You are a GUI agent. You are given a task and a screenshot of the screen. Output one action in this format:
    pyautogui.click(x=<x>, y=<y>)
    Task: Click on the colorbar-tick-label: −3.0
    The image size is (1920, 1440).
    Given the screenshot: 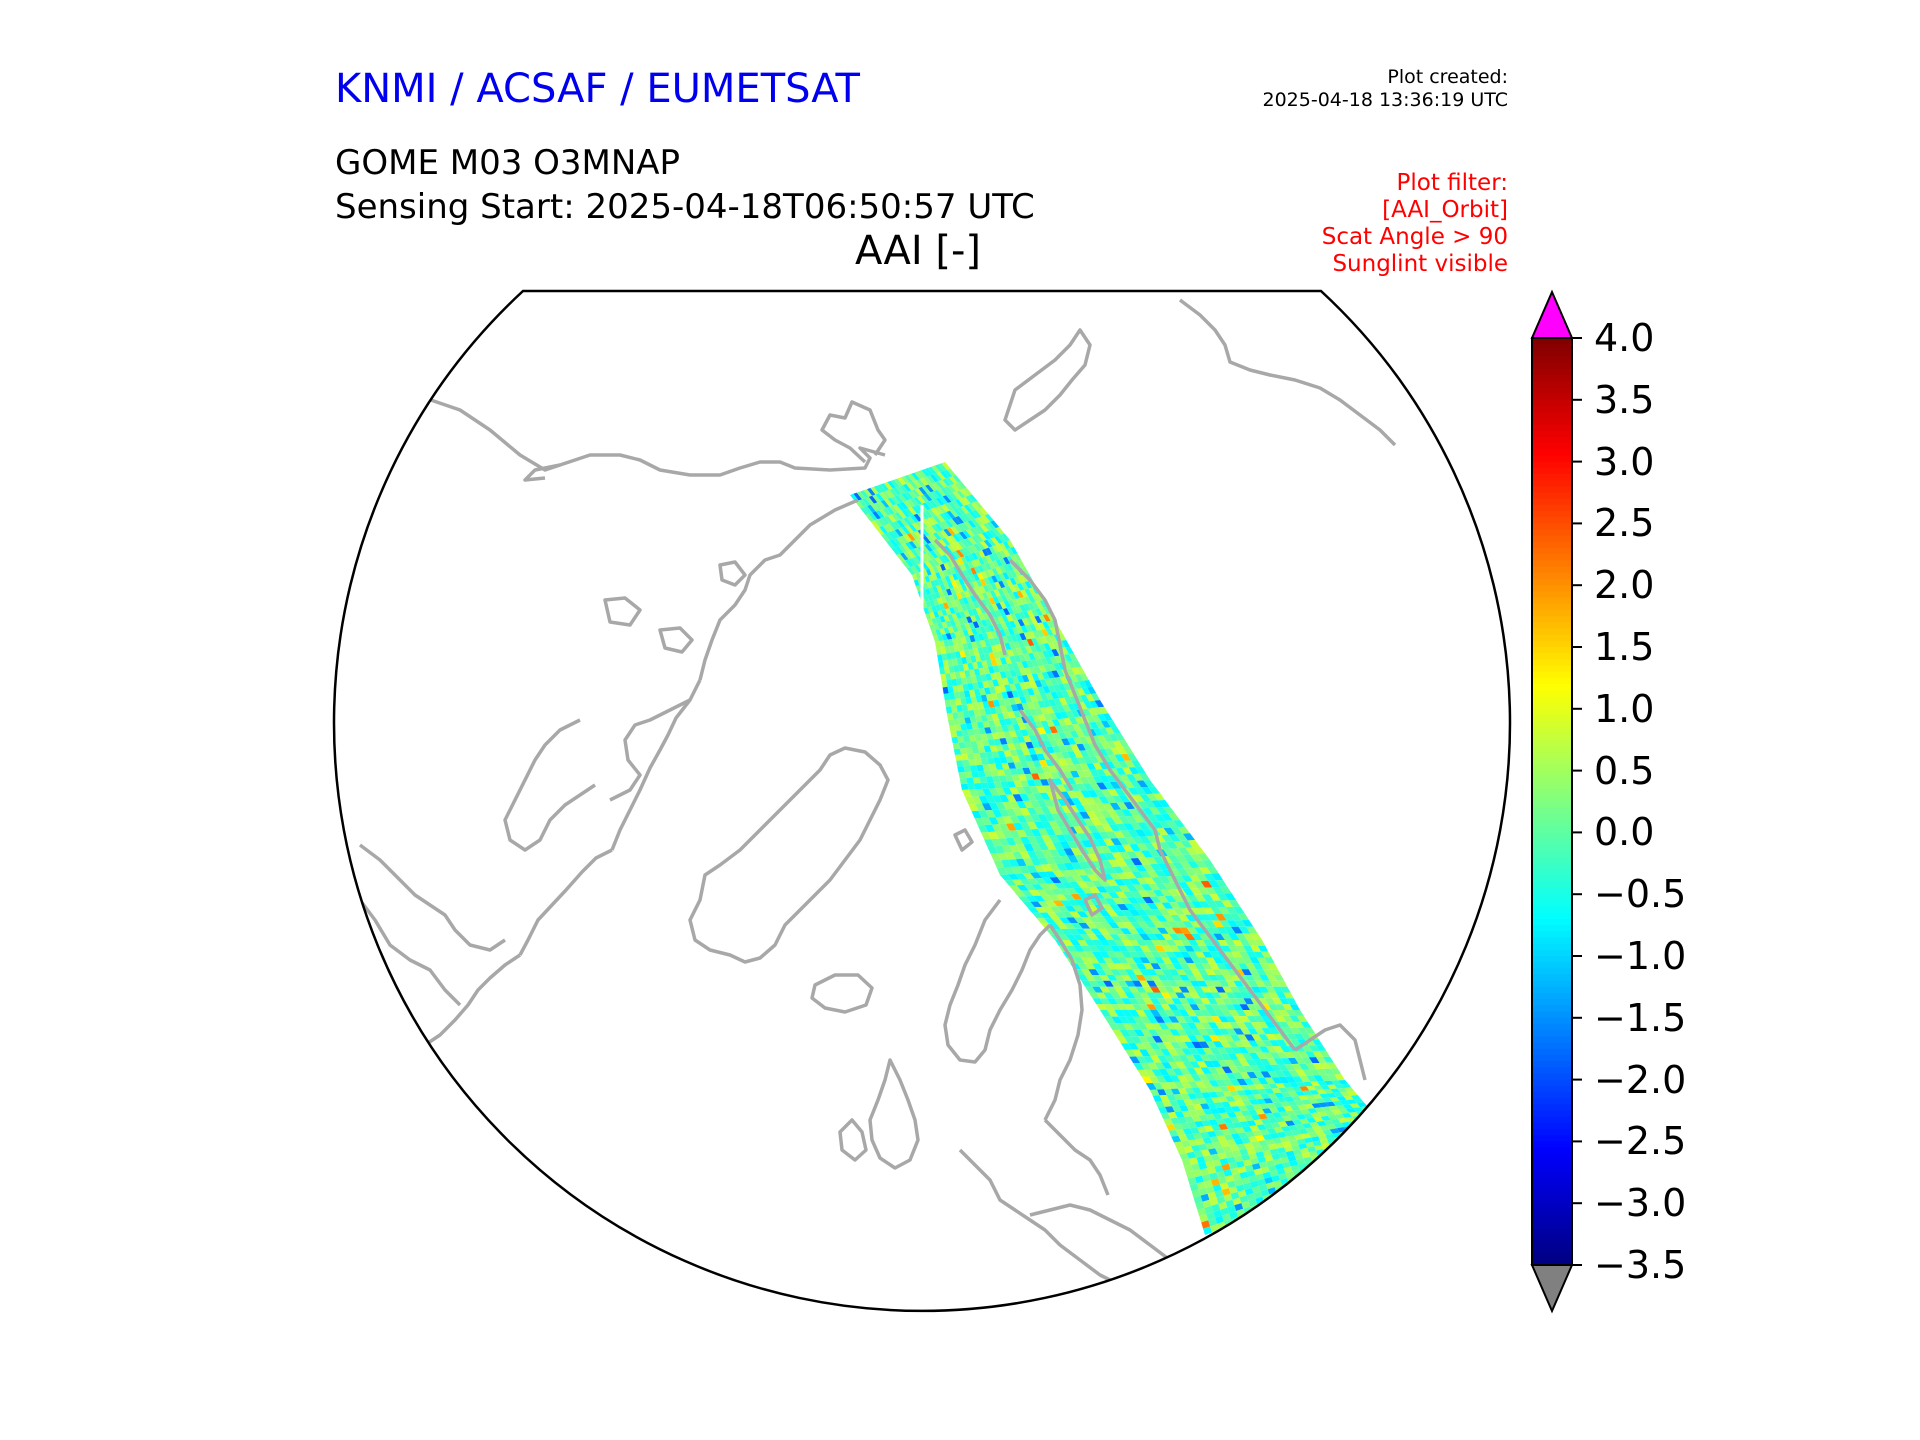 What is the action you would take?
    pyautogui.click(x=1640, y=1203)
    